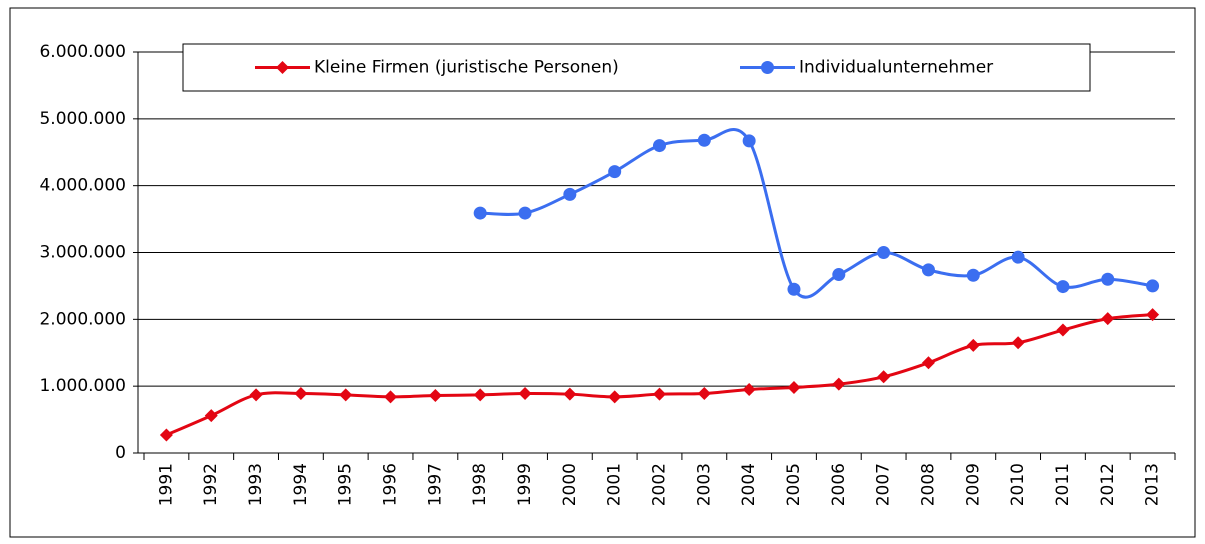 The width and height of the screenshot is (1205, 544). I want to click on legend-box, so click(636, 67).